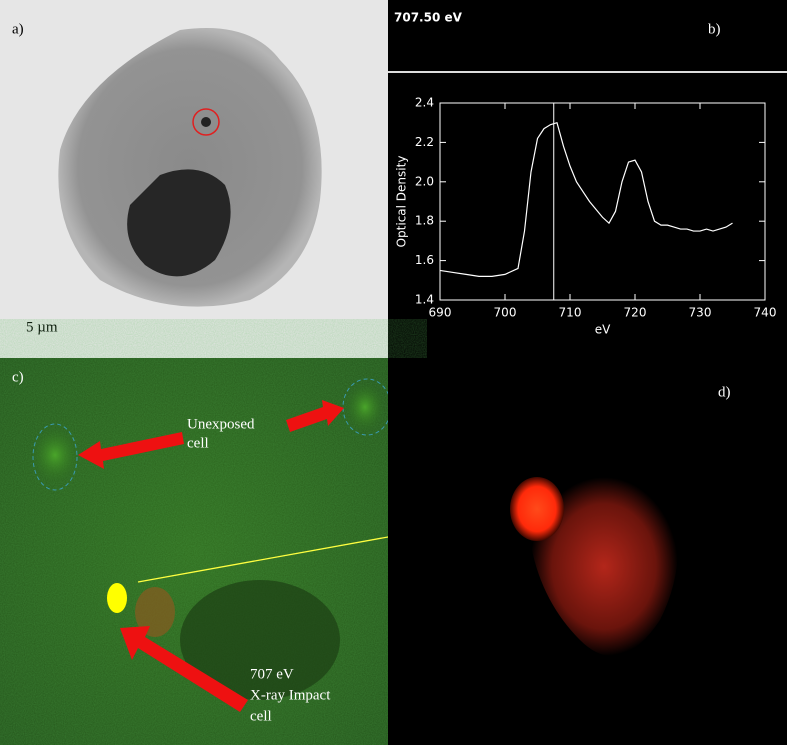  Describe the element at coordinates (42, 327) in the screenshot. I see `scale-label: 5 µm` at that location.